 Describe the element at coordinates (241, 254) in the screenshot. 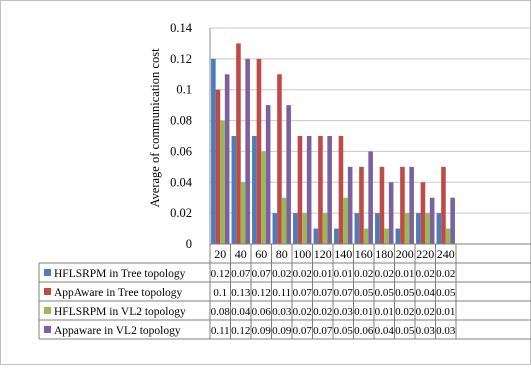

I see `x-tick-label: 40` at that location.